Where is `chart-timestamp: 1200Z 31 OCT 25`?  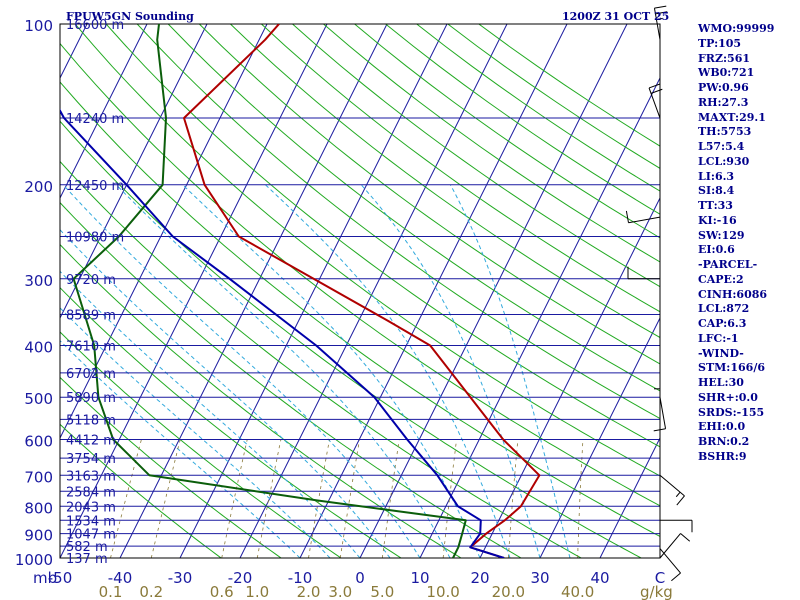
chart-timestamp: 1200Z 31 OCT 25 is located at coordinates (615, 16).